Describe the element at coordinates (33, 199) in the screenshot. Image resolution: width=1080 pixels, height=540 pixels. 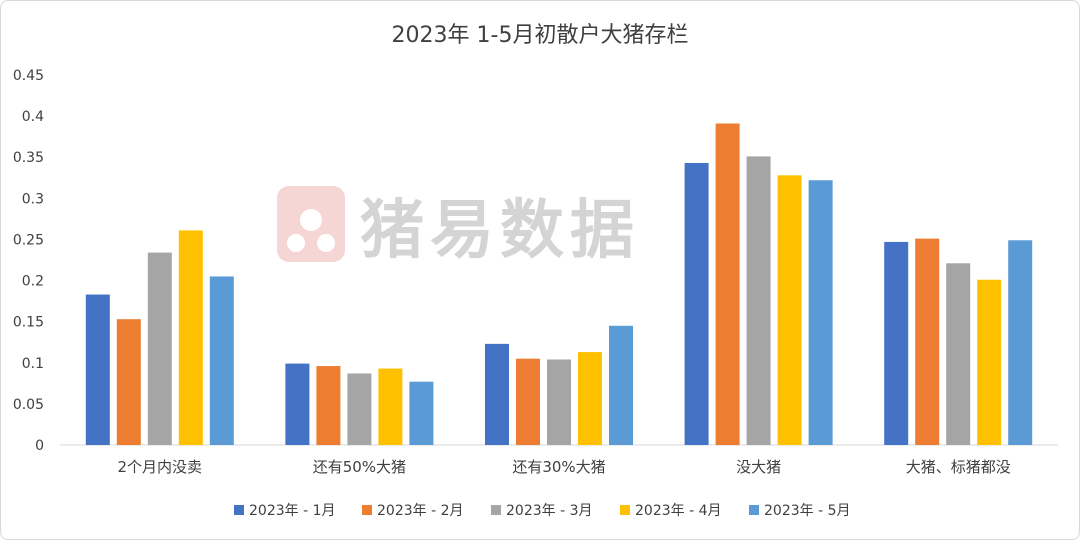
I see `y-tick-label: 0.3` at that location.